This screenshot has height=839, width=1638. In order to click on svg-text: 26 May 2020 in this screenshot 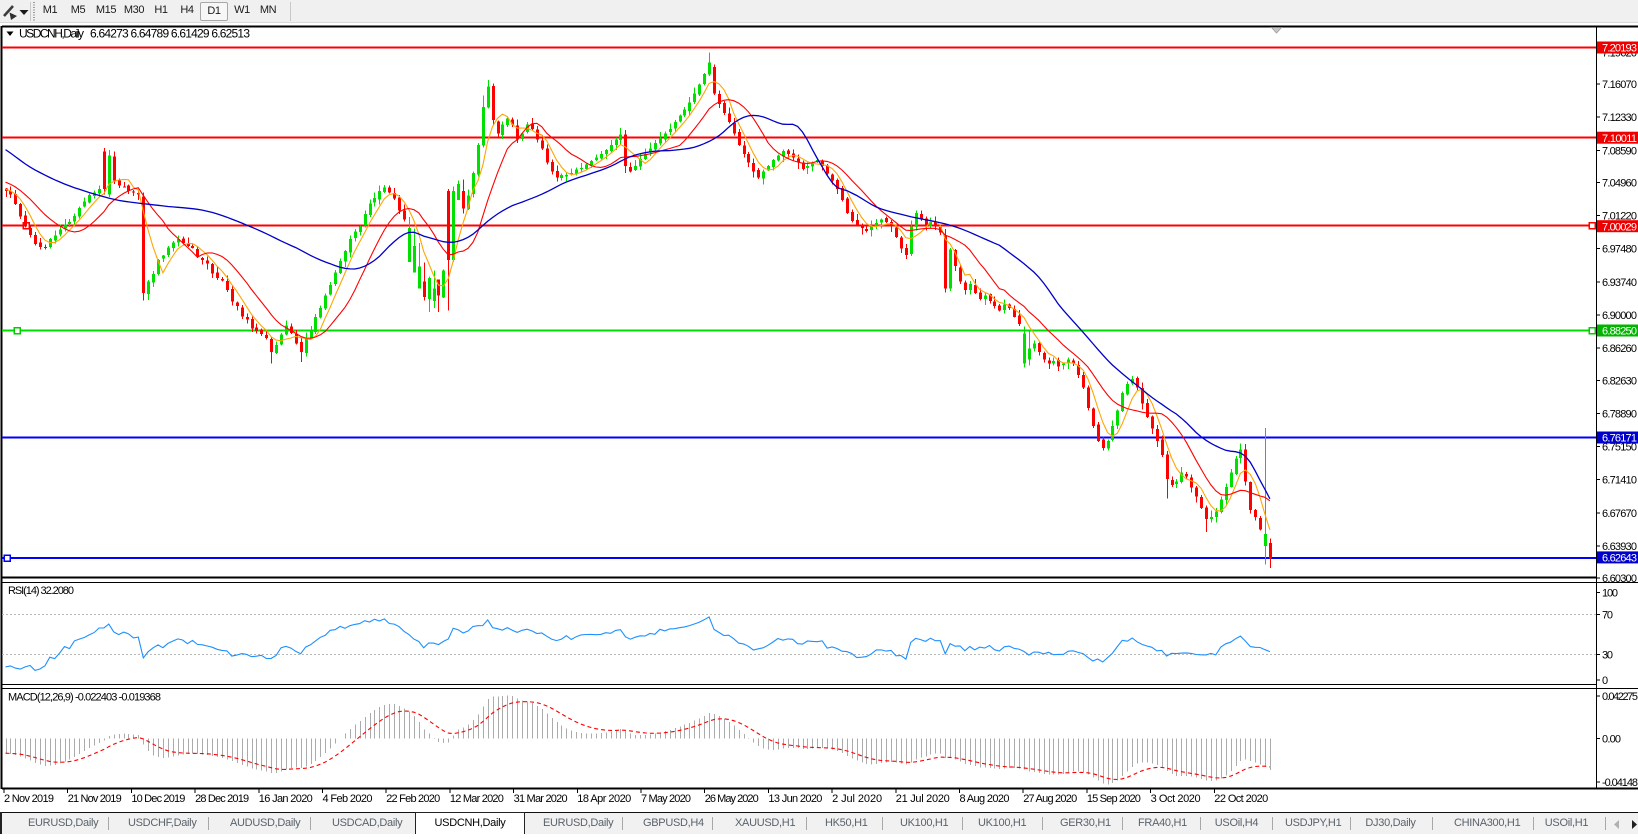, I will do `click(732, 799)`.